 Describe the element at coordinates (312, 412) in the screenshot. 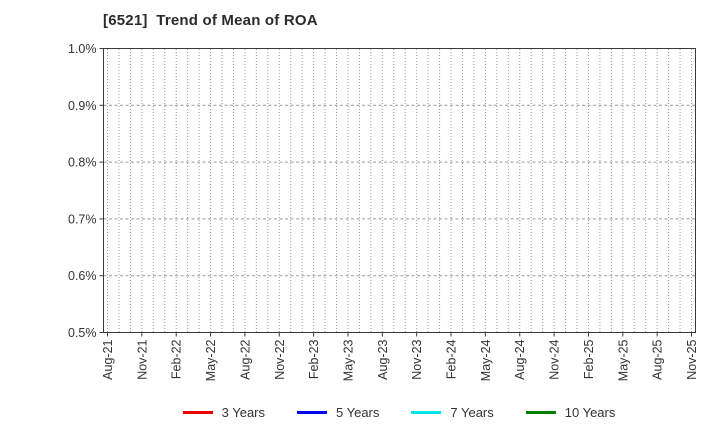

I see `legend-line-5-years-icon` at that location.